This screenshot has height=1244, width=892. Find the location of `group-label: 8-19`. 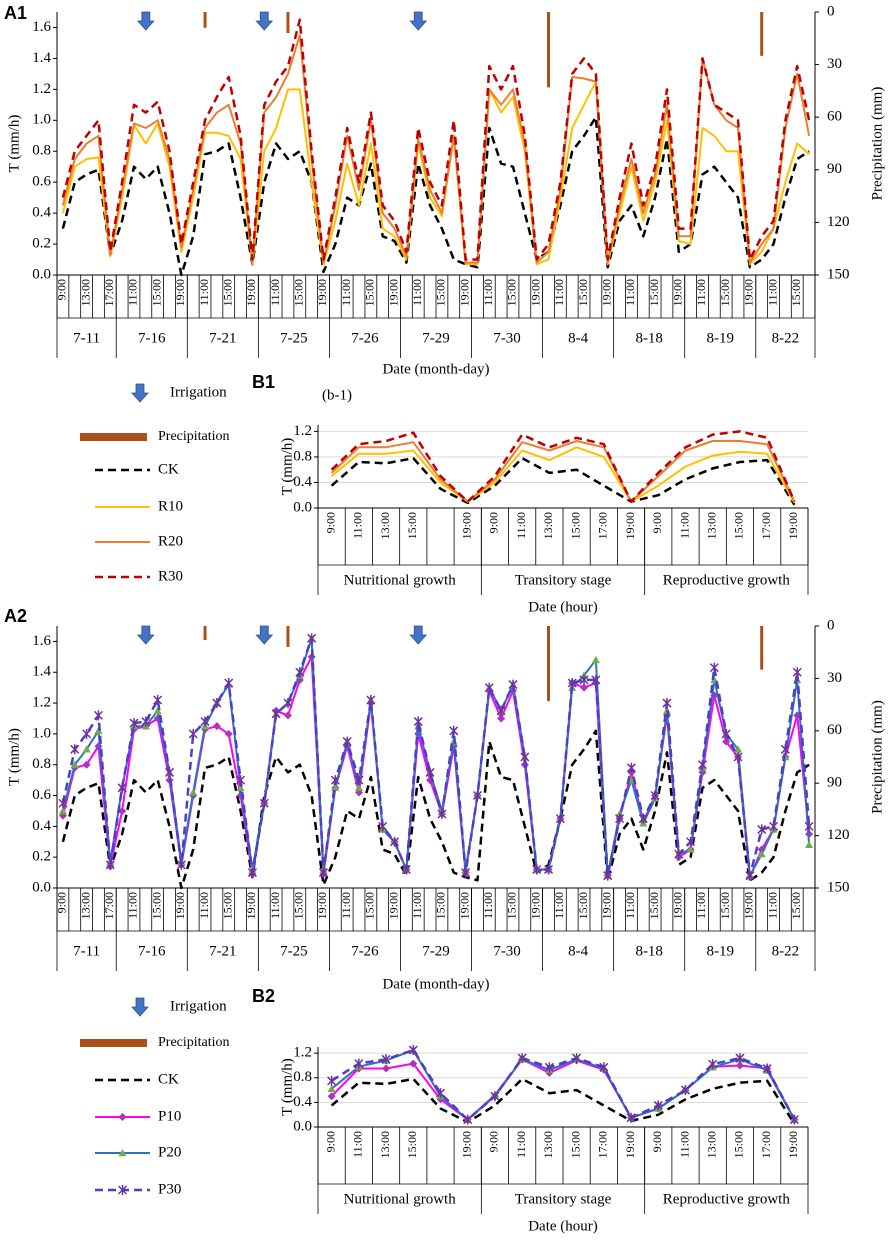

group-label: 8-19 is located at coordinates (721, 338).